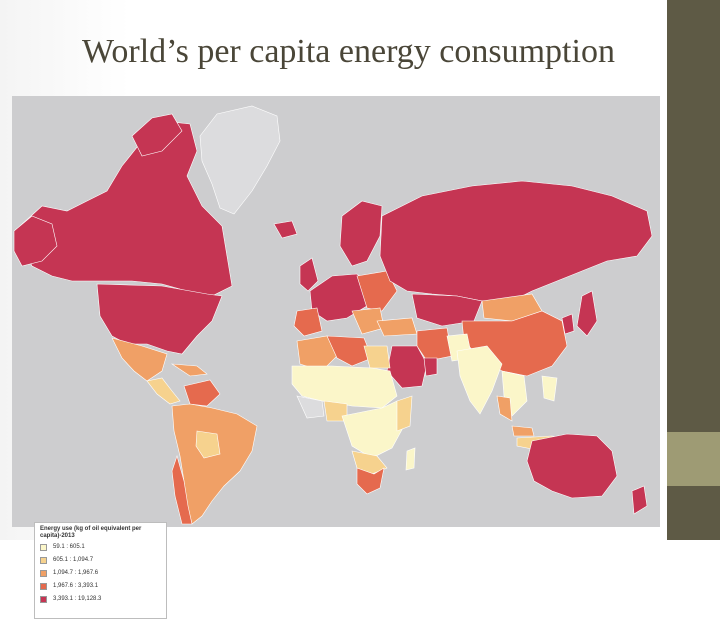  Describe the element at coordinates (370, 481) in the screenshot. I see `region-south-africa` at that location.